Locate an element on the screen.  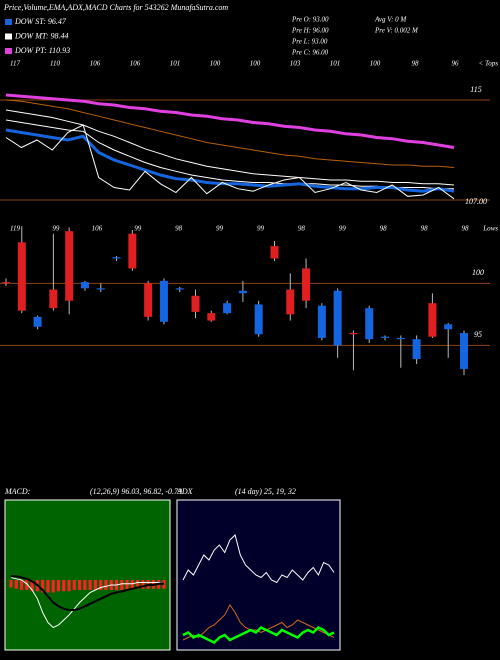
legend-label: DOW ST: 96.47 is located at coordinates (40, 21).